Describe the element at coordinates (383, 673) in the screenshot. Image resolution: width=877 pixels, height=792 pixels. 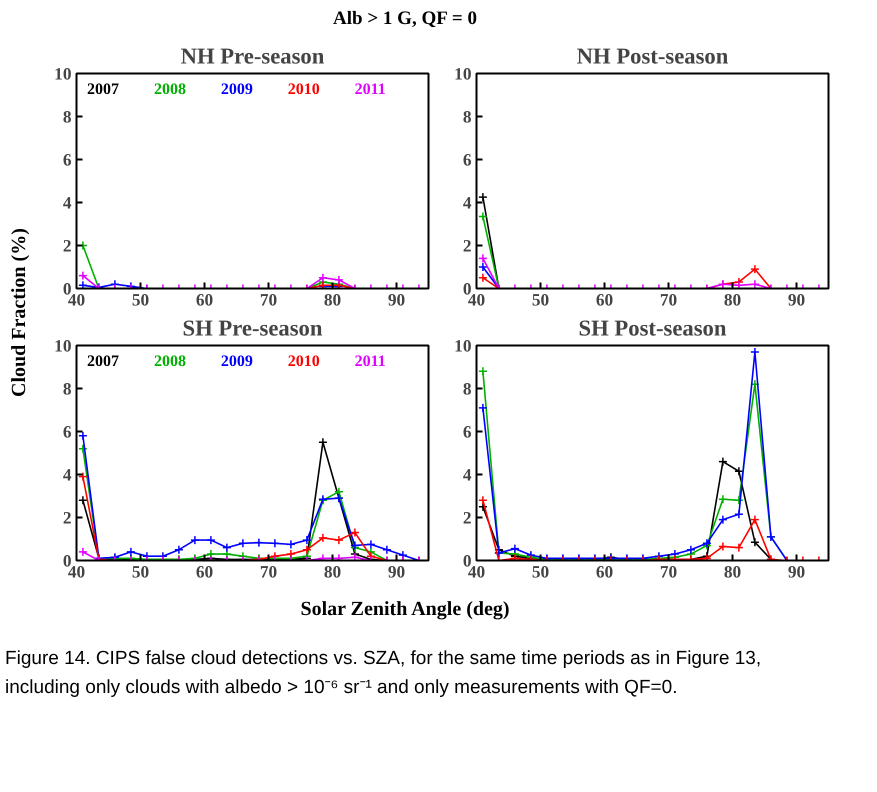
I see `caption: Figure 14. CIPS false cloud detections vs. SZA, for the same time periods as in Figure 13, including only clouds with albedo > 10⁻⁶ sr⁻¹ and only measurements with QF=0.` at that location.